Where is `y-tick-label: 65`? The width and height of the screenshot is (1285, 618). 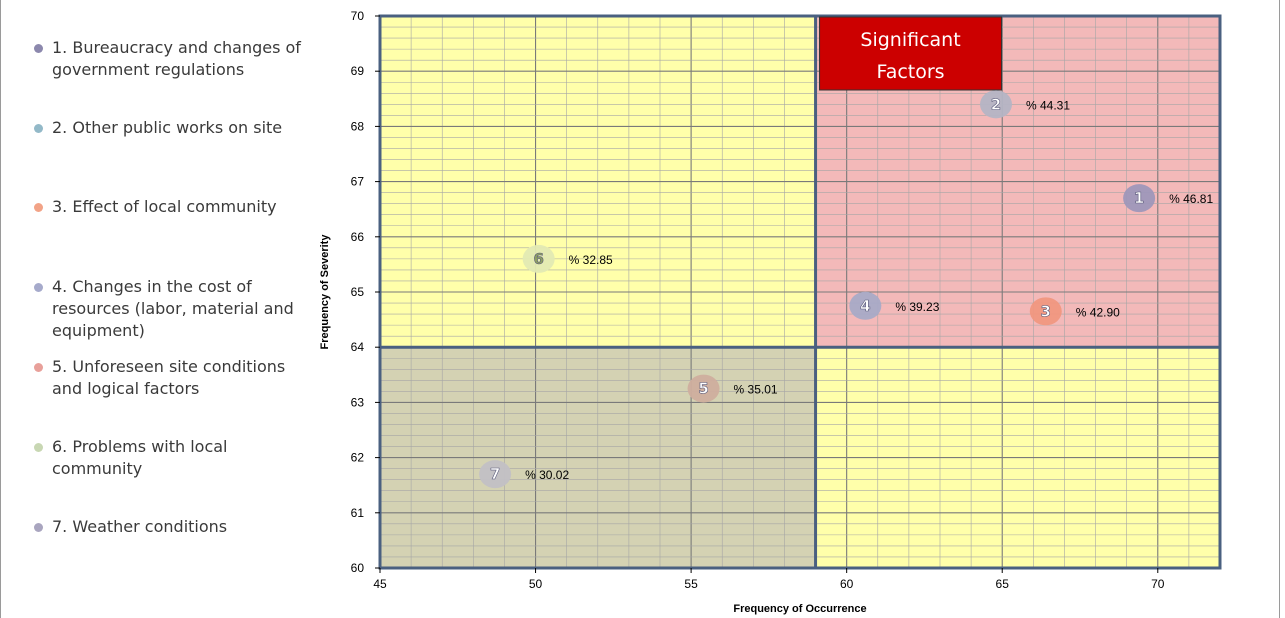 y-tick-label: 65 is located at coordinates (358, 292).